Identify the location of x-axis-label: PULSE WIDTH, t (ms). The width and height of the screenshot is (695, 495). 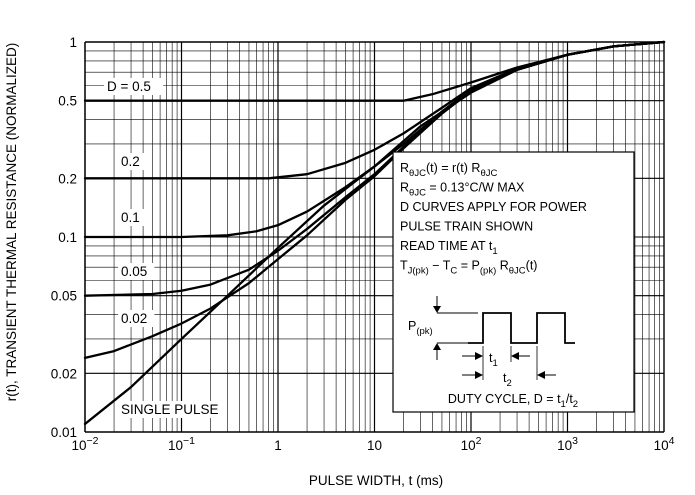
(376, 480).